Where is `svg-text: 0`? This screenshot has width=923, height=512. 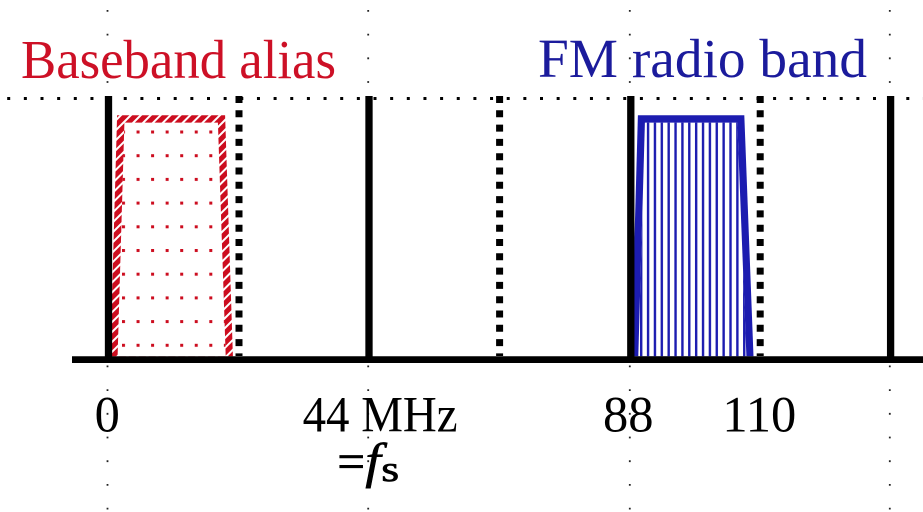
svg-text: 0 is located at coordinates (107, 415).